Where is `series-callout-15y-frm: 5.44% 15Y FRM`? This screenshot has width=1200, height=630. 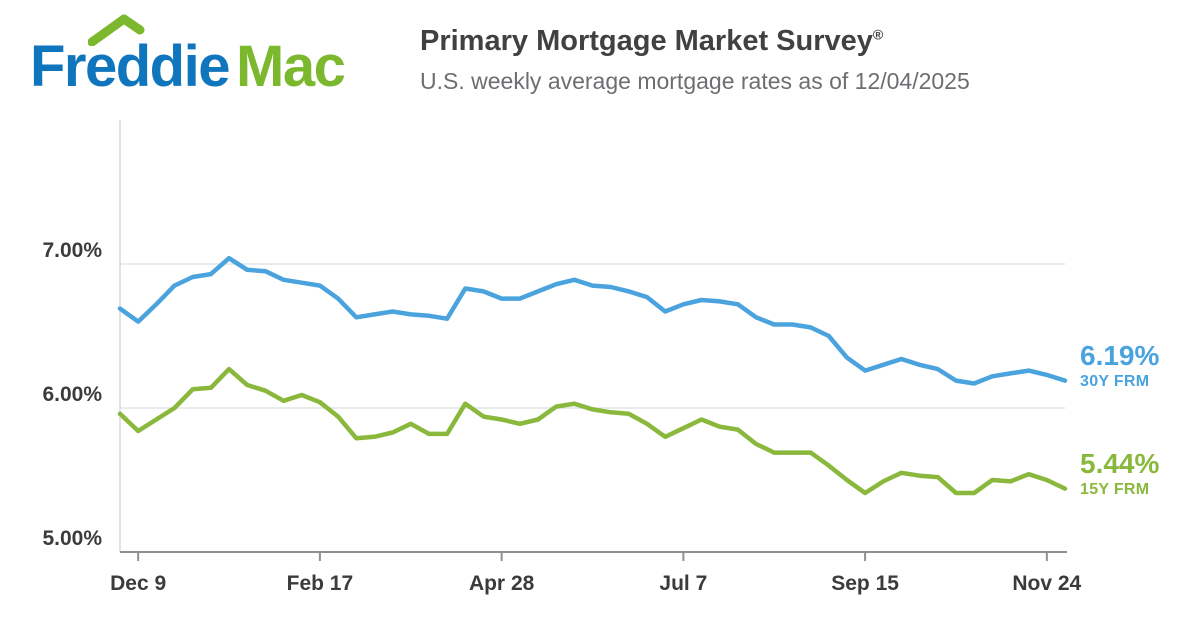 series-callout-15y-frm: 5.44% 15Y FRM is located at coordinates (1139, 473).